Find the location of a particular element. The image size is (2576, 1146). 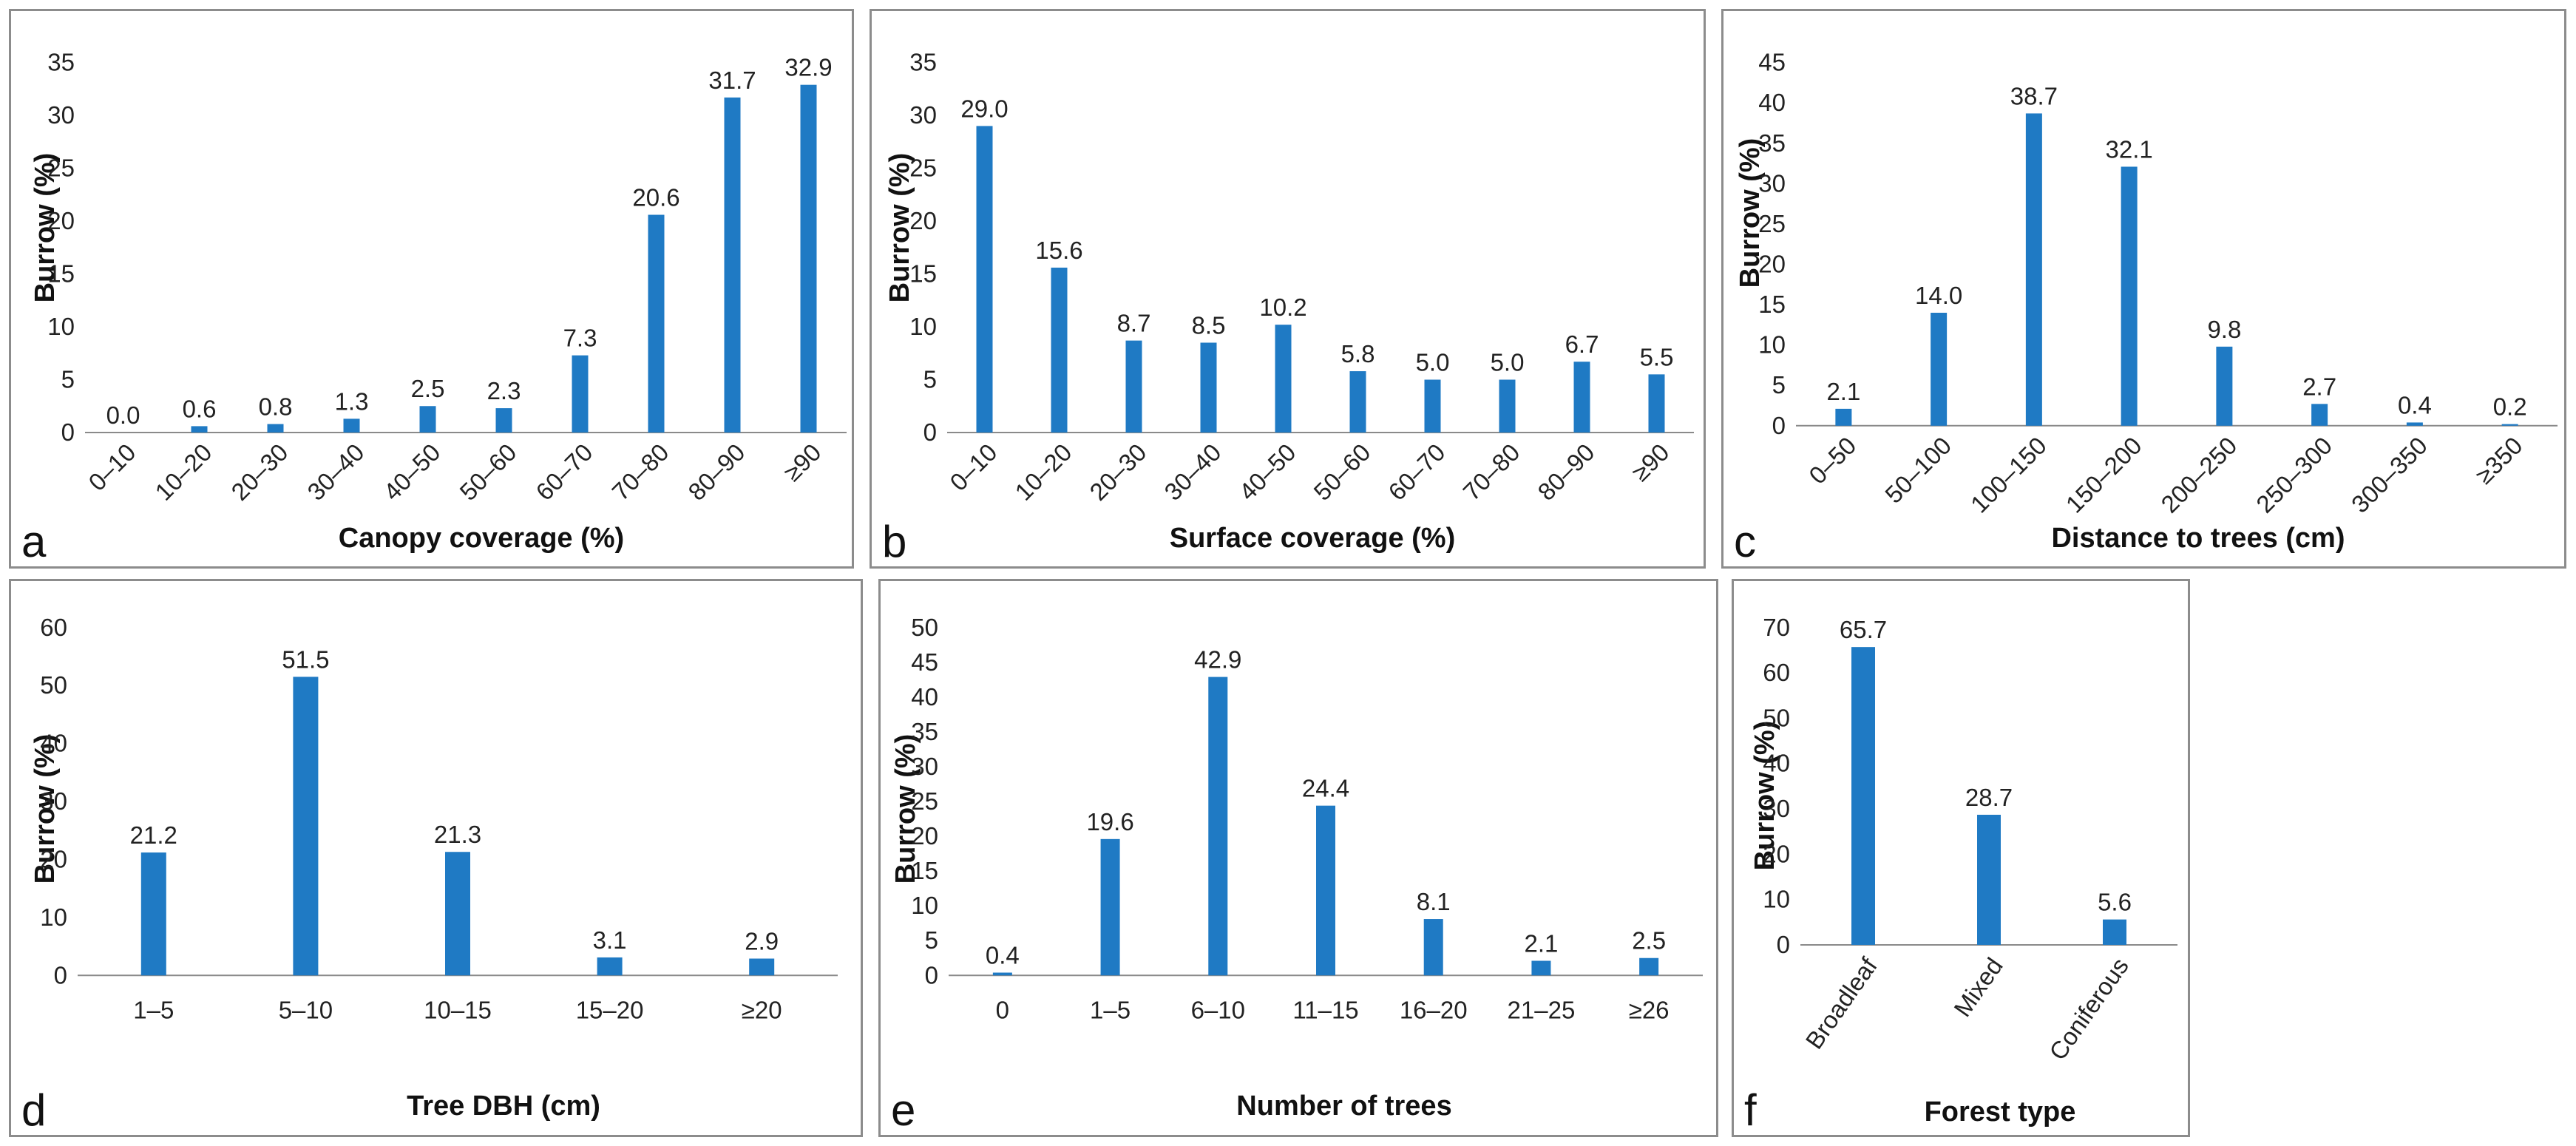

x-tick-label: Mixed is located at coordinates (1978, 987).